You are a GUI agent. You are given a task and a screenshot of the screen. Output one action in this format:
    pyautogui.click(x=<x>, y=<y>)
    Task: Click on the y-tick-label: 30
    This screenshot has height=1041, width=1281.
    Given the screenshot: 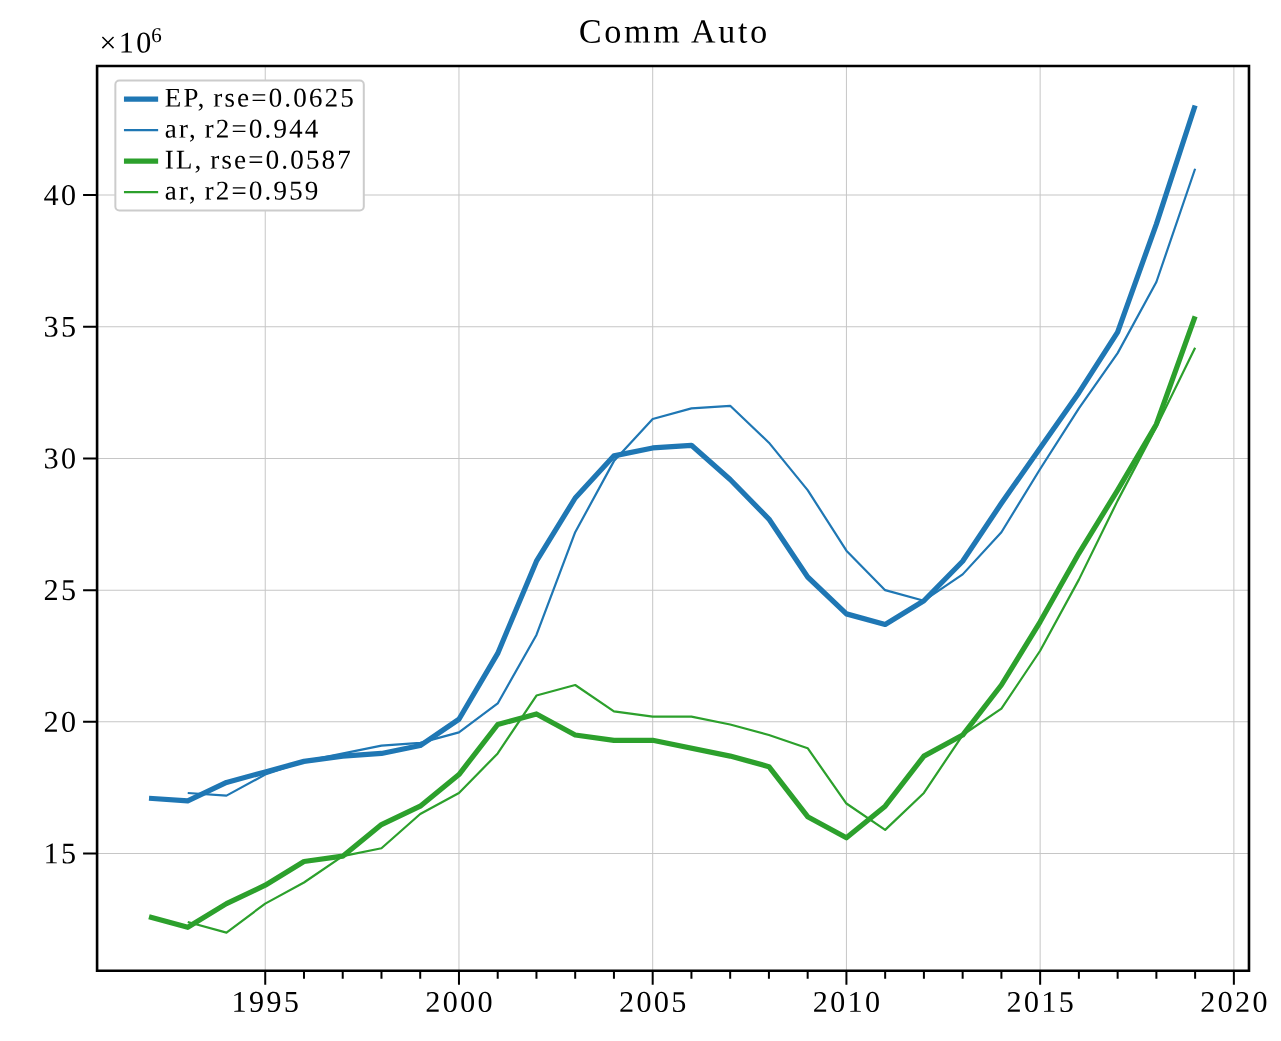 What is the action you would take?
    pyautogui.click(x=60, y=458)
    